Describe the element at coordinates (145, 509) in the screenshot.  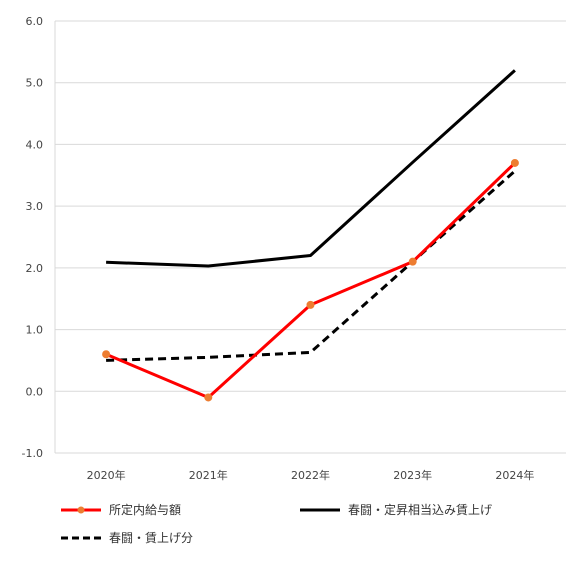
I see `legend-label-0: 所定内給与額` at that location.